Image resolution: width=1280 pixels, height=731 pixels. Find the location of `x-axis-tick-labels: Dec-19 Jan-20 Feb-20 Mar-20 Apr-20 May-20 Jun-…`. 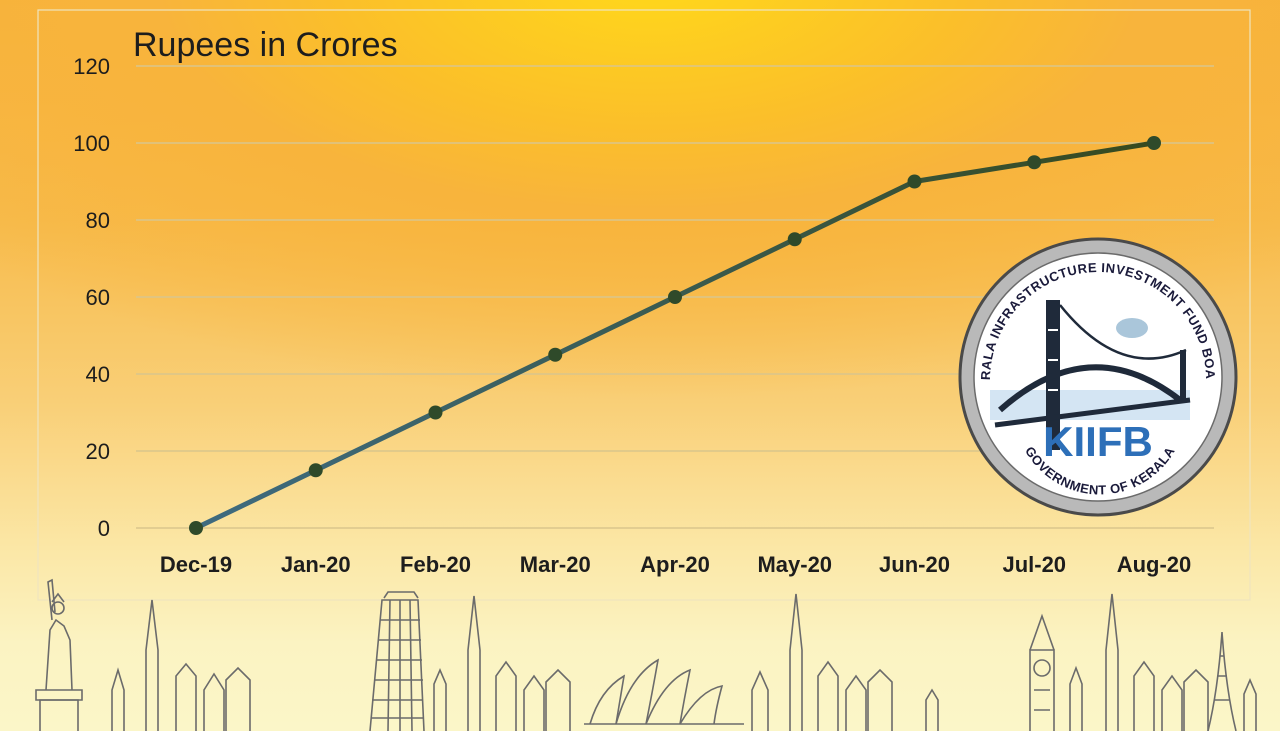

x-axis-tick-labels: Dec-19 Jan-20 Feb-20 Mar-20 Apr-20 May-20 Jun-… is located at coordinates (675, 564).